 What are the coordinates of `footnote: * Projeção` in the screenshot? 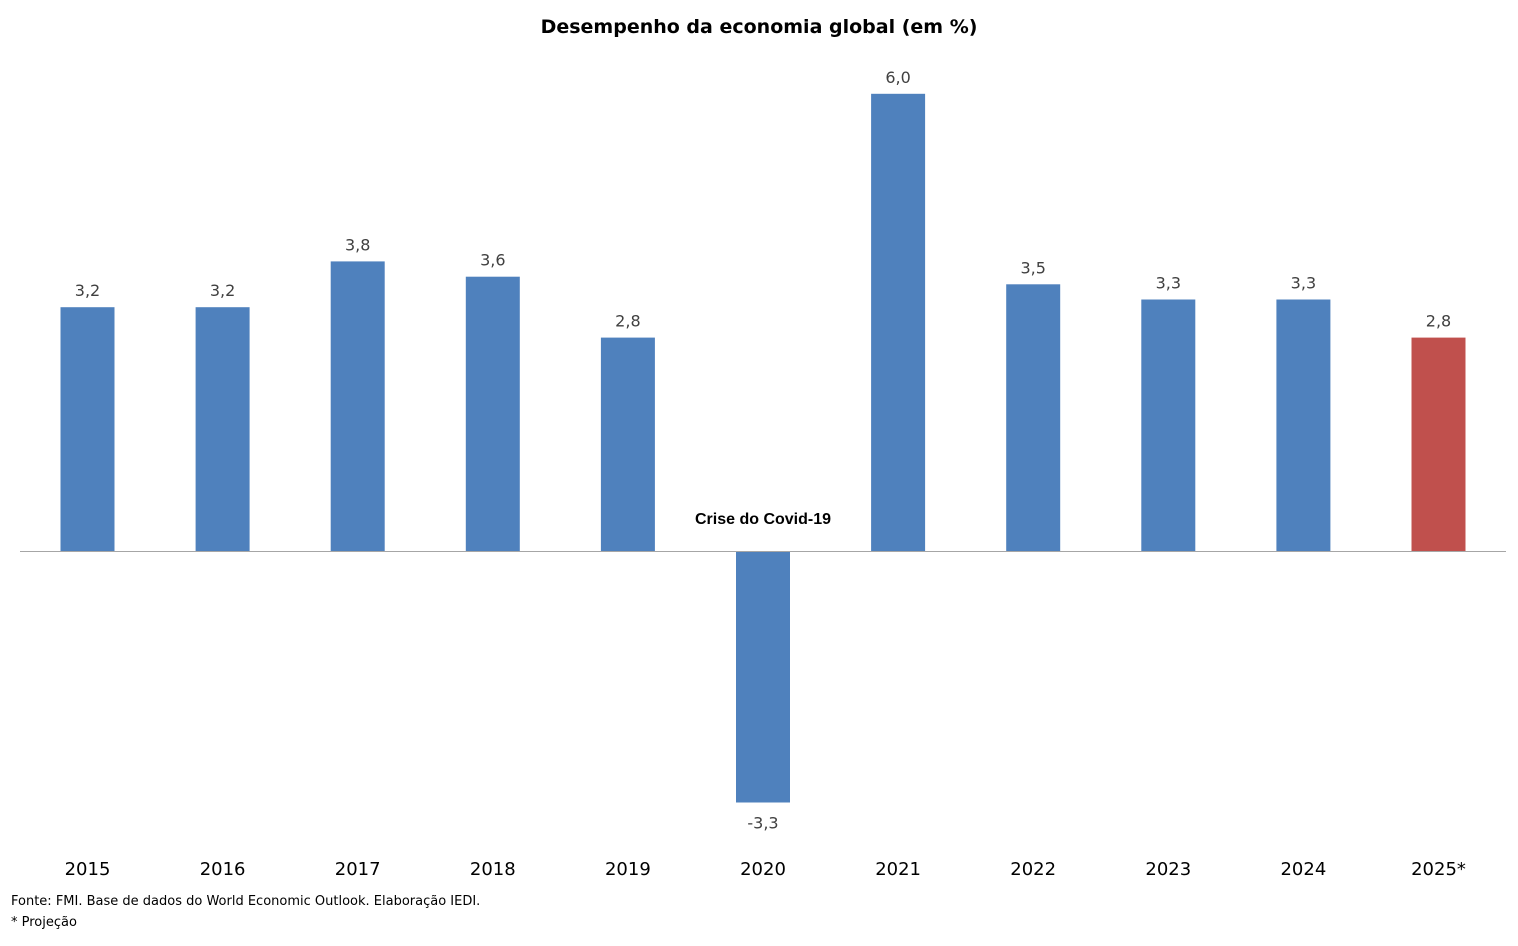 It's located at (44, 922).